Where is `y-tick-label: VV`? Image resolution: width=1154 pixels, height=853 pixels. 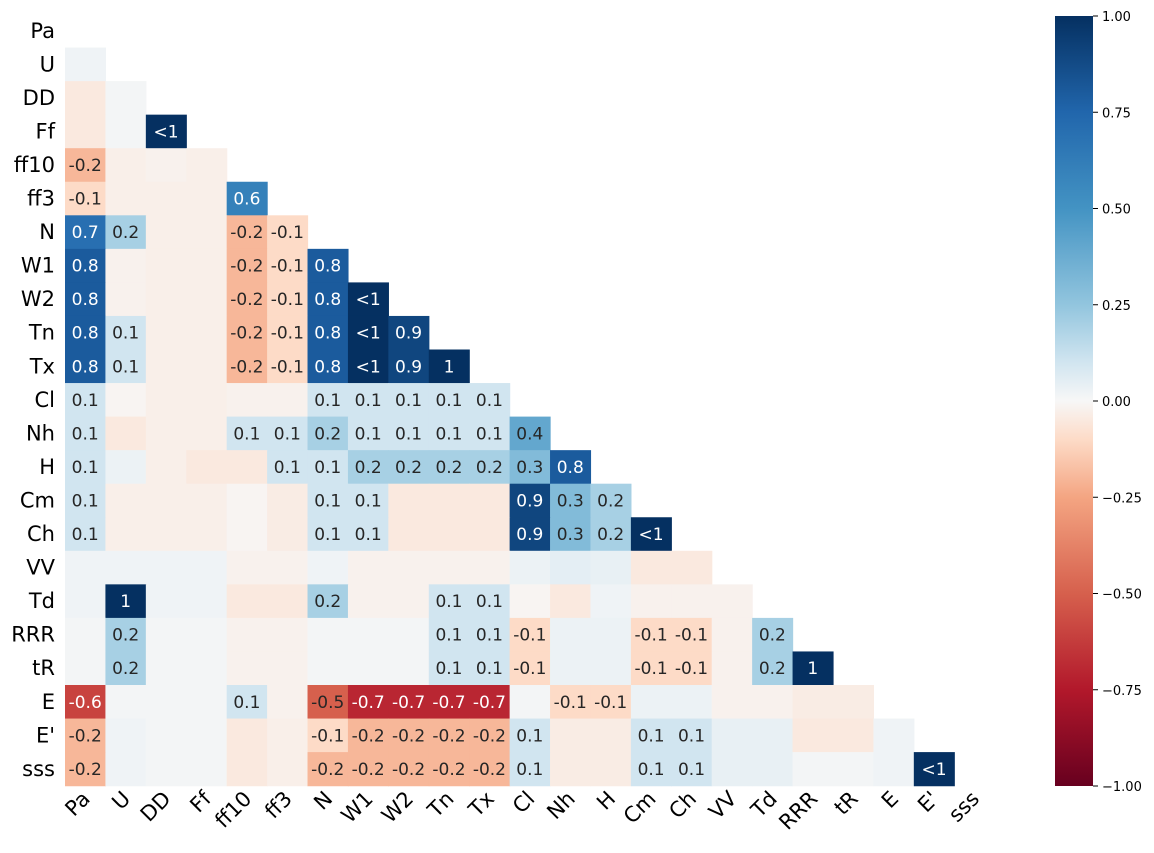 y-tick-label: VV is located at coordinates (40, 568).